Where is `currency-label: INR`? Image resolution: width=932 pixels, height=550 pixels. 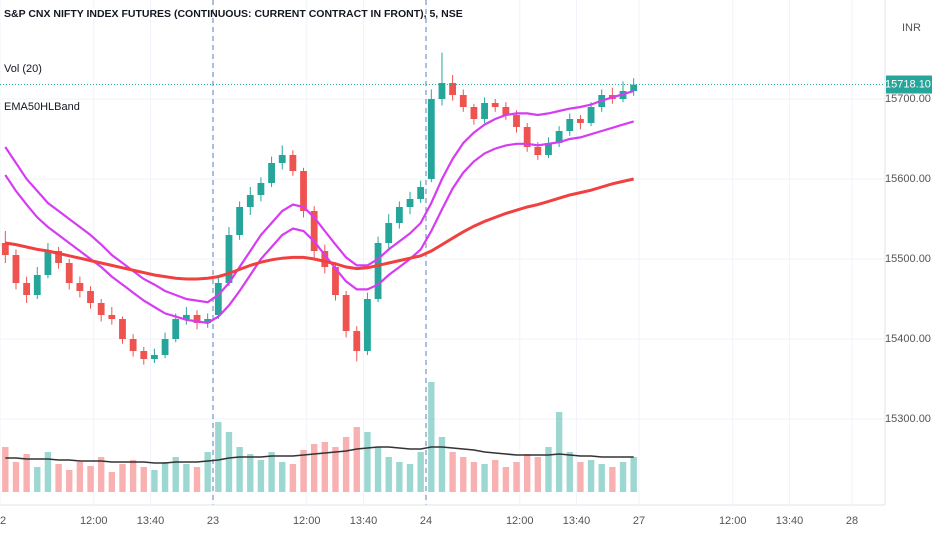 currency-label: INR is located at coordinates (911, 28).